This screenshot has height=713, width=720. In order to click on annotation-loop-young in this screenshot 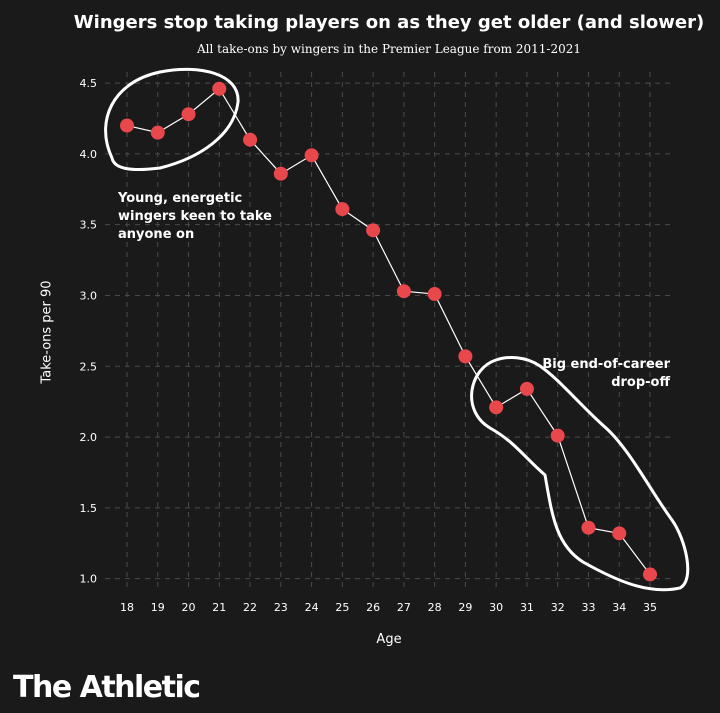, I will do `click(172, 119)`.